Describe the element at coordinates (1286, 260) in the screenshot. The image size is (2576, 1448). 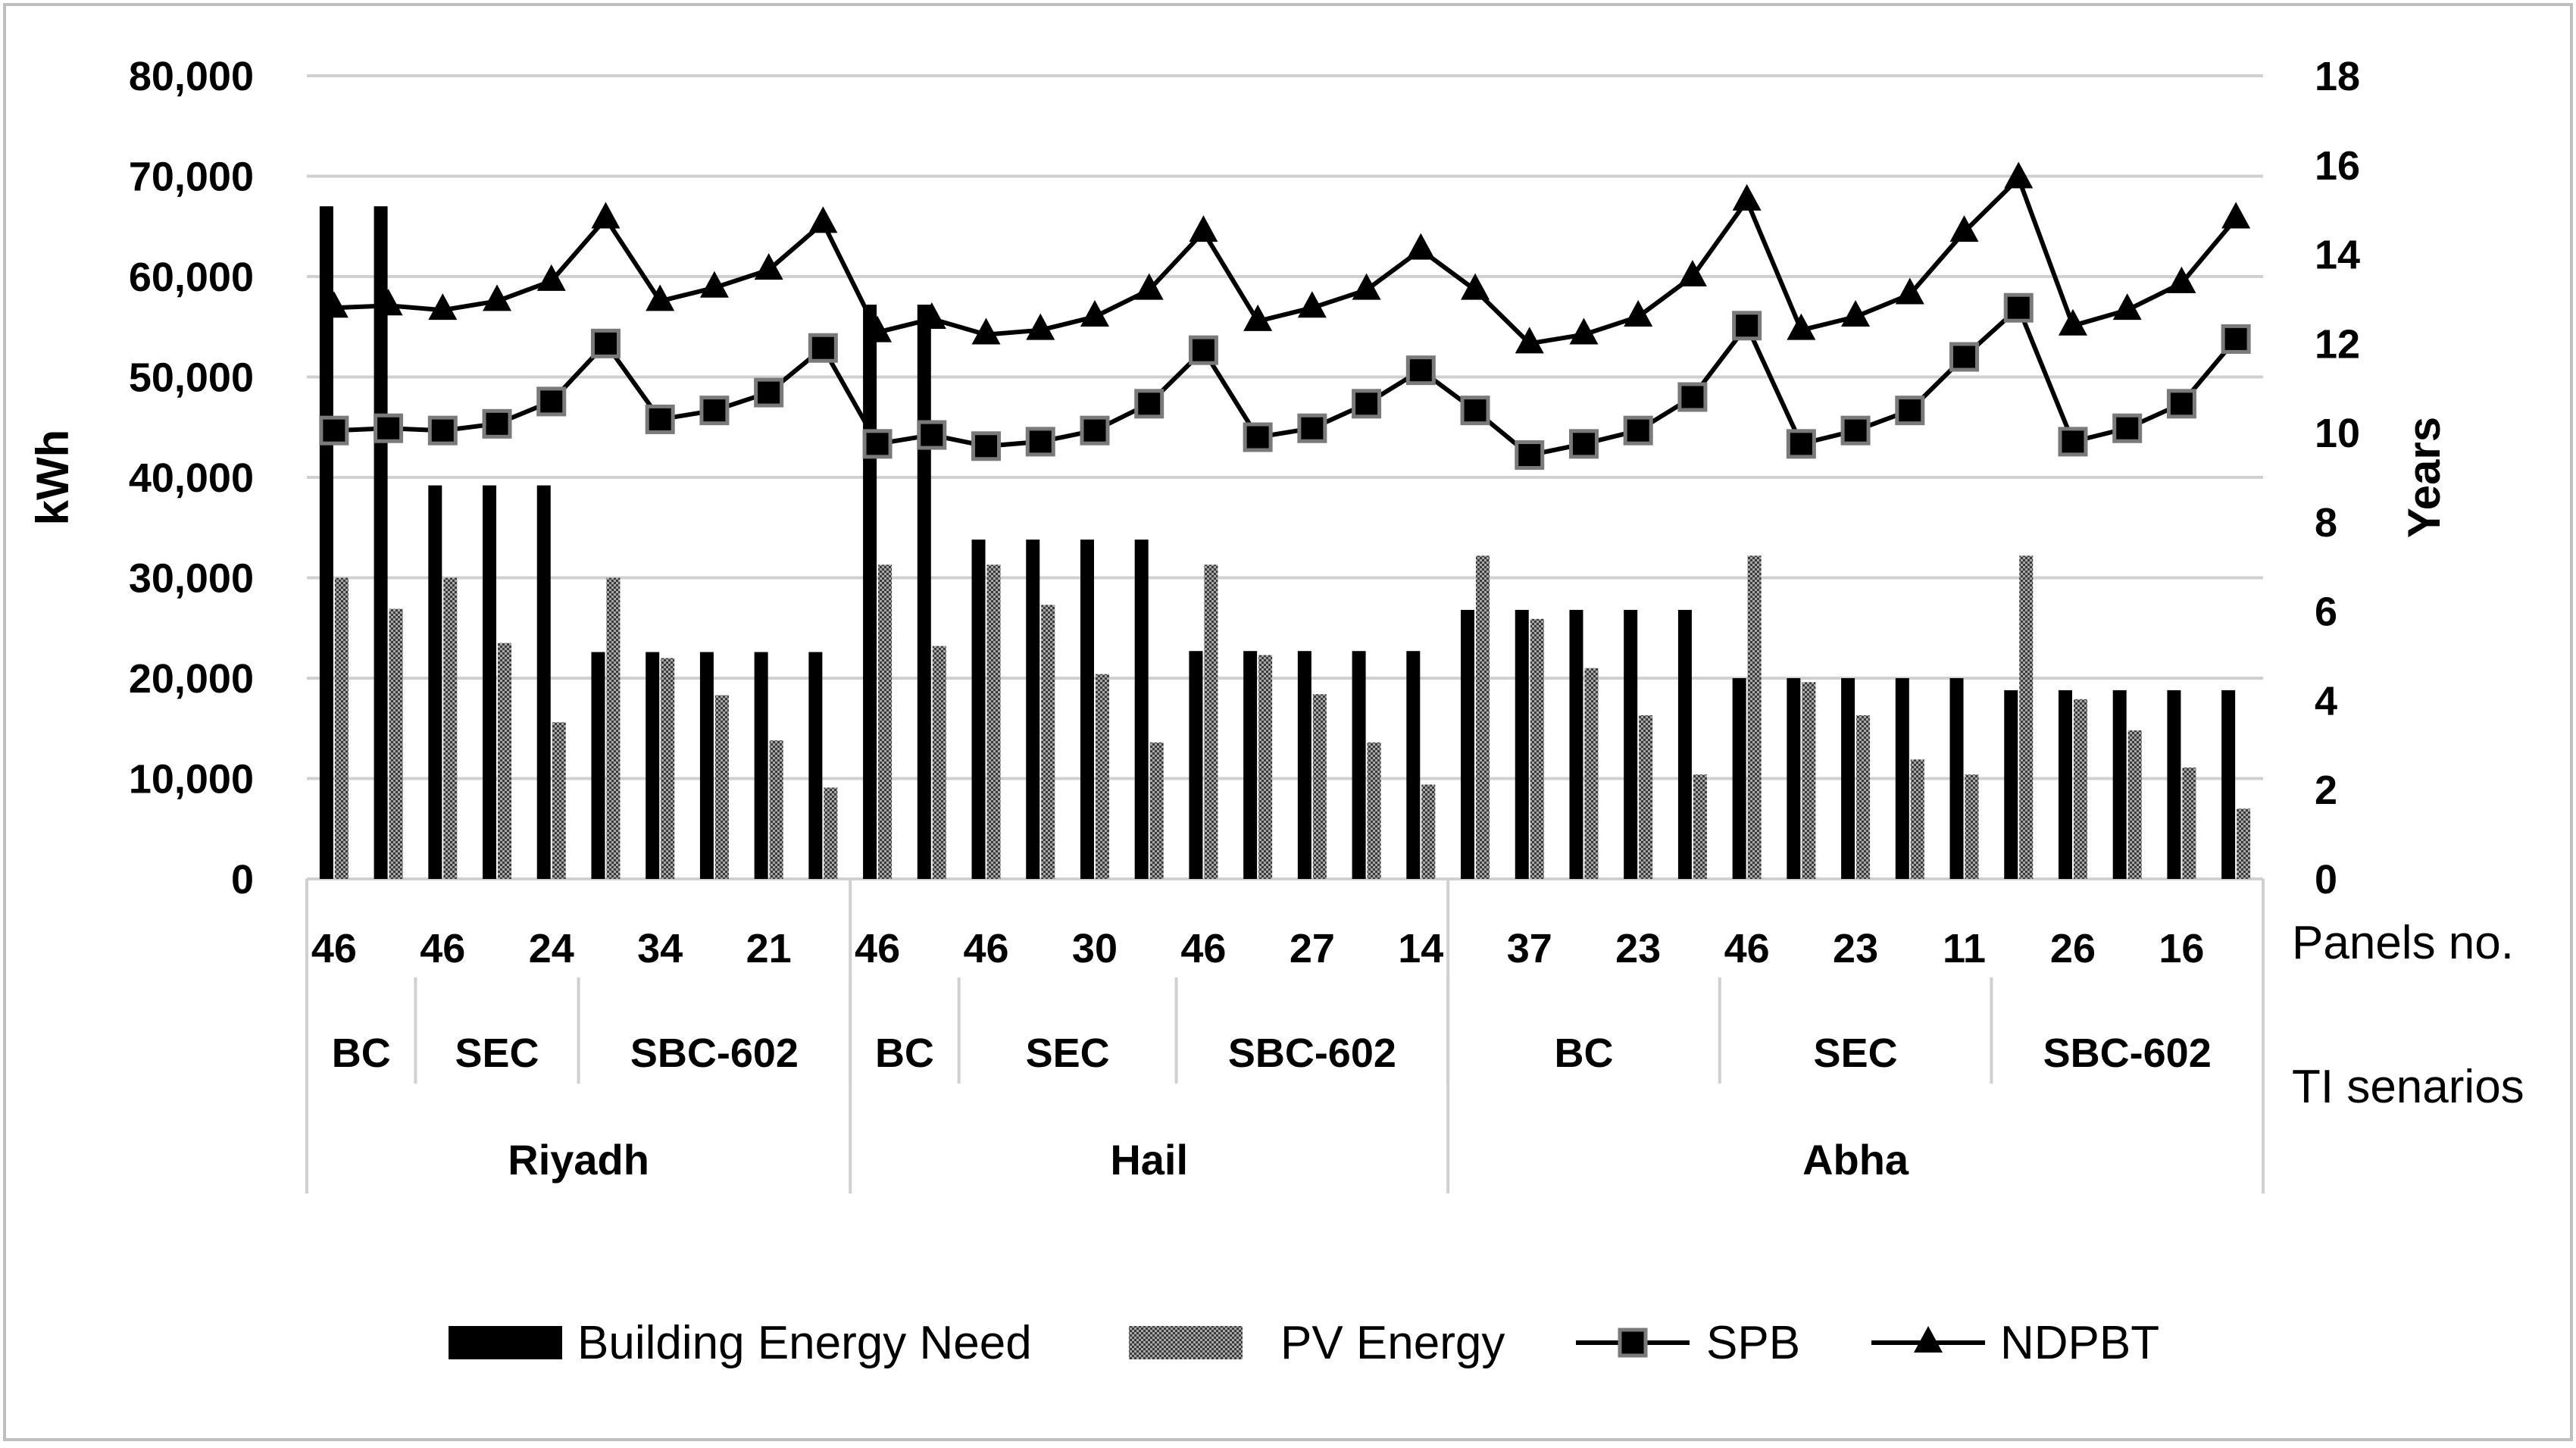
I see `line-ndpbt` at that location.